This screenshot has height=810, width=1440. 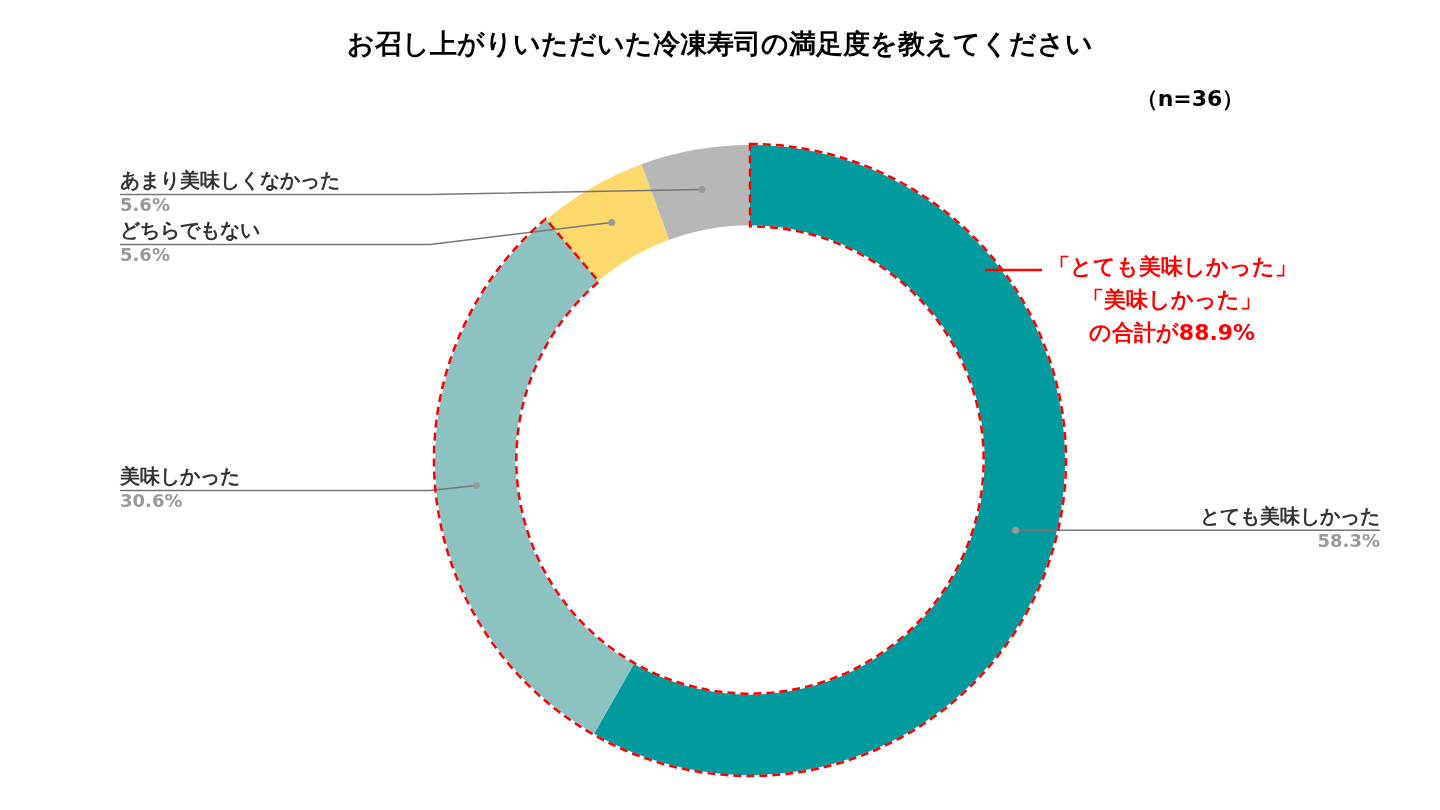 What do you see at coordinates (230, 179) in the screenshot?
I see `slice-label: あまり美味しくなかった` at bounding box center [230, 179].